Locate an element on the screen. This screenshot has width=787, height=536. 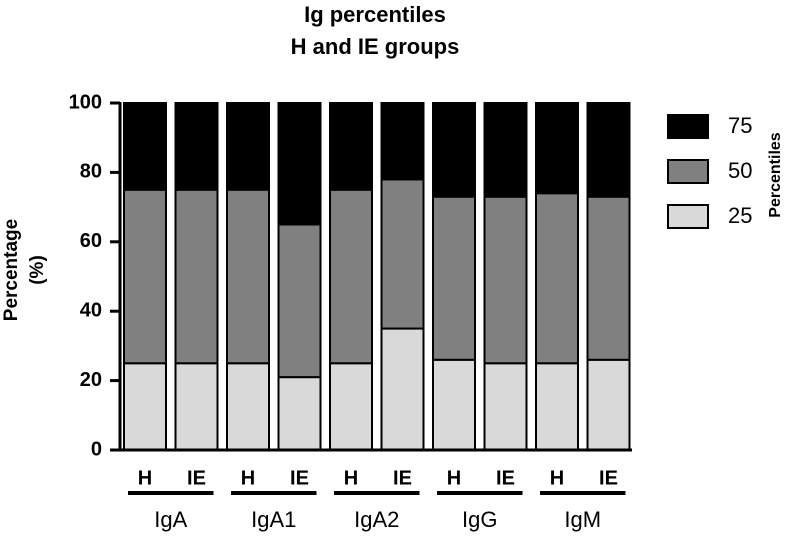
chart-title: Ig percentiles is located at coordinates (375, 14).